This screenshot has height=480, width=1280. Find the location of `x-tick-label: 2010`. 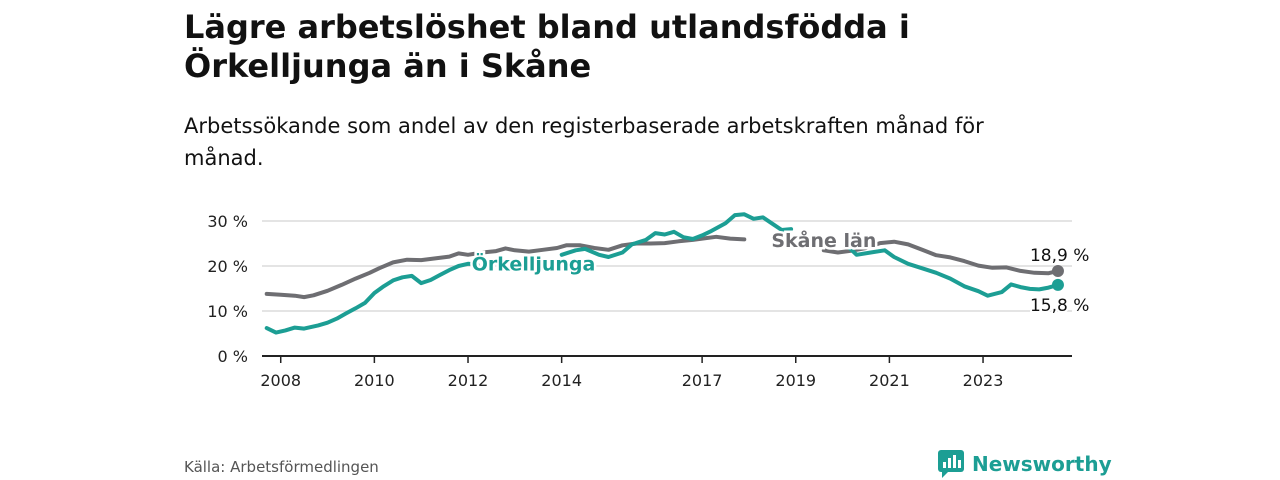

x-tick-label: 2010 is located at coordinates (374, 380).